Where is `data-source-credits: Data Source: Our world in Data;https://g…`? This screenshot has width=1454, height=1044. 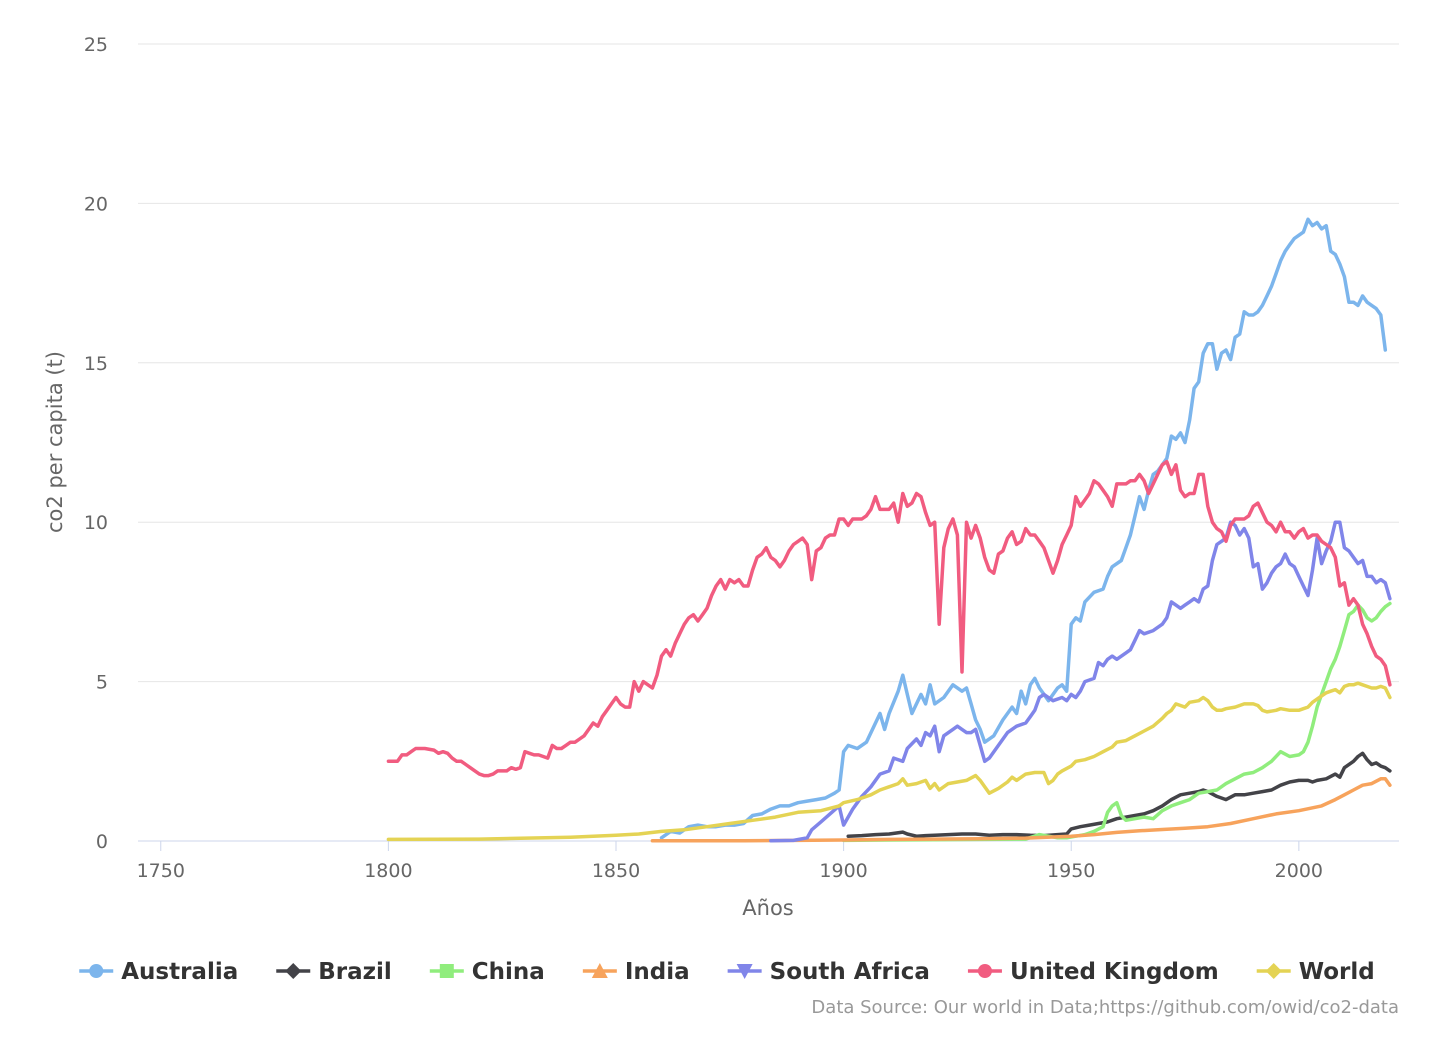
data-source-credits: Data Source: Our world in Data;https://g… is located at coordinates (1105, 1007).